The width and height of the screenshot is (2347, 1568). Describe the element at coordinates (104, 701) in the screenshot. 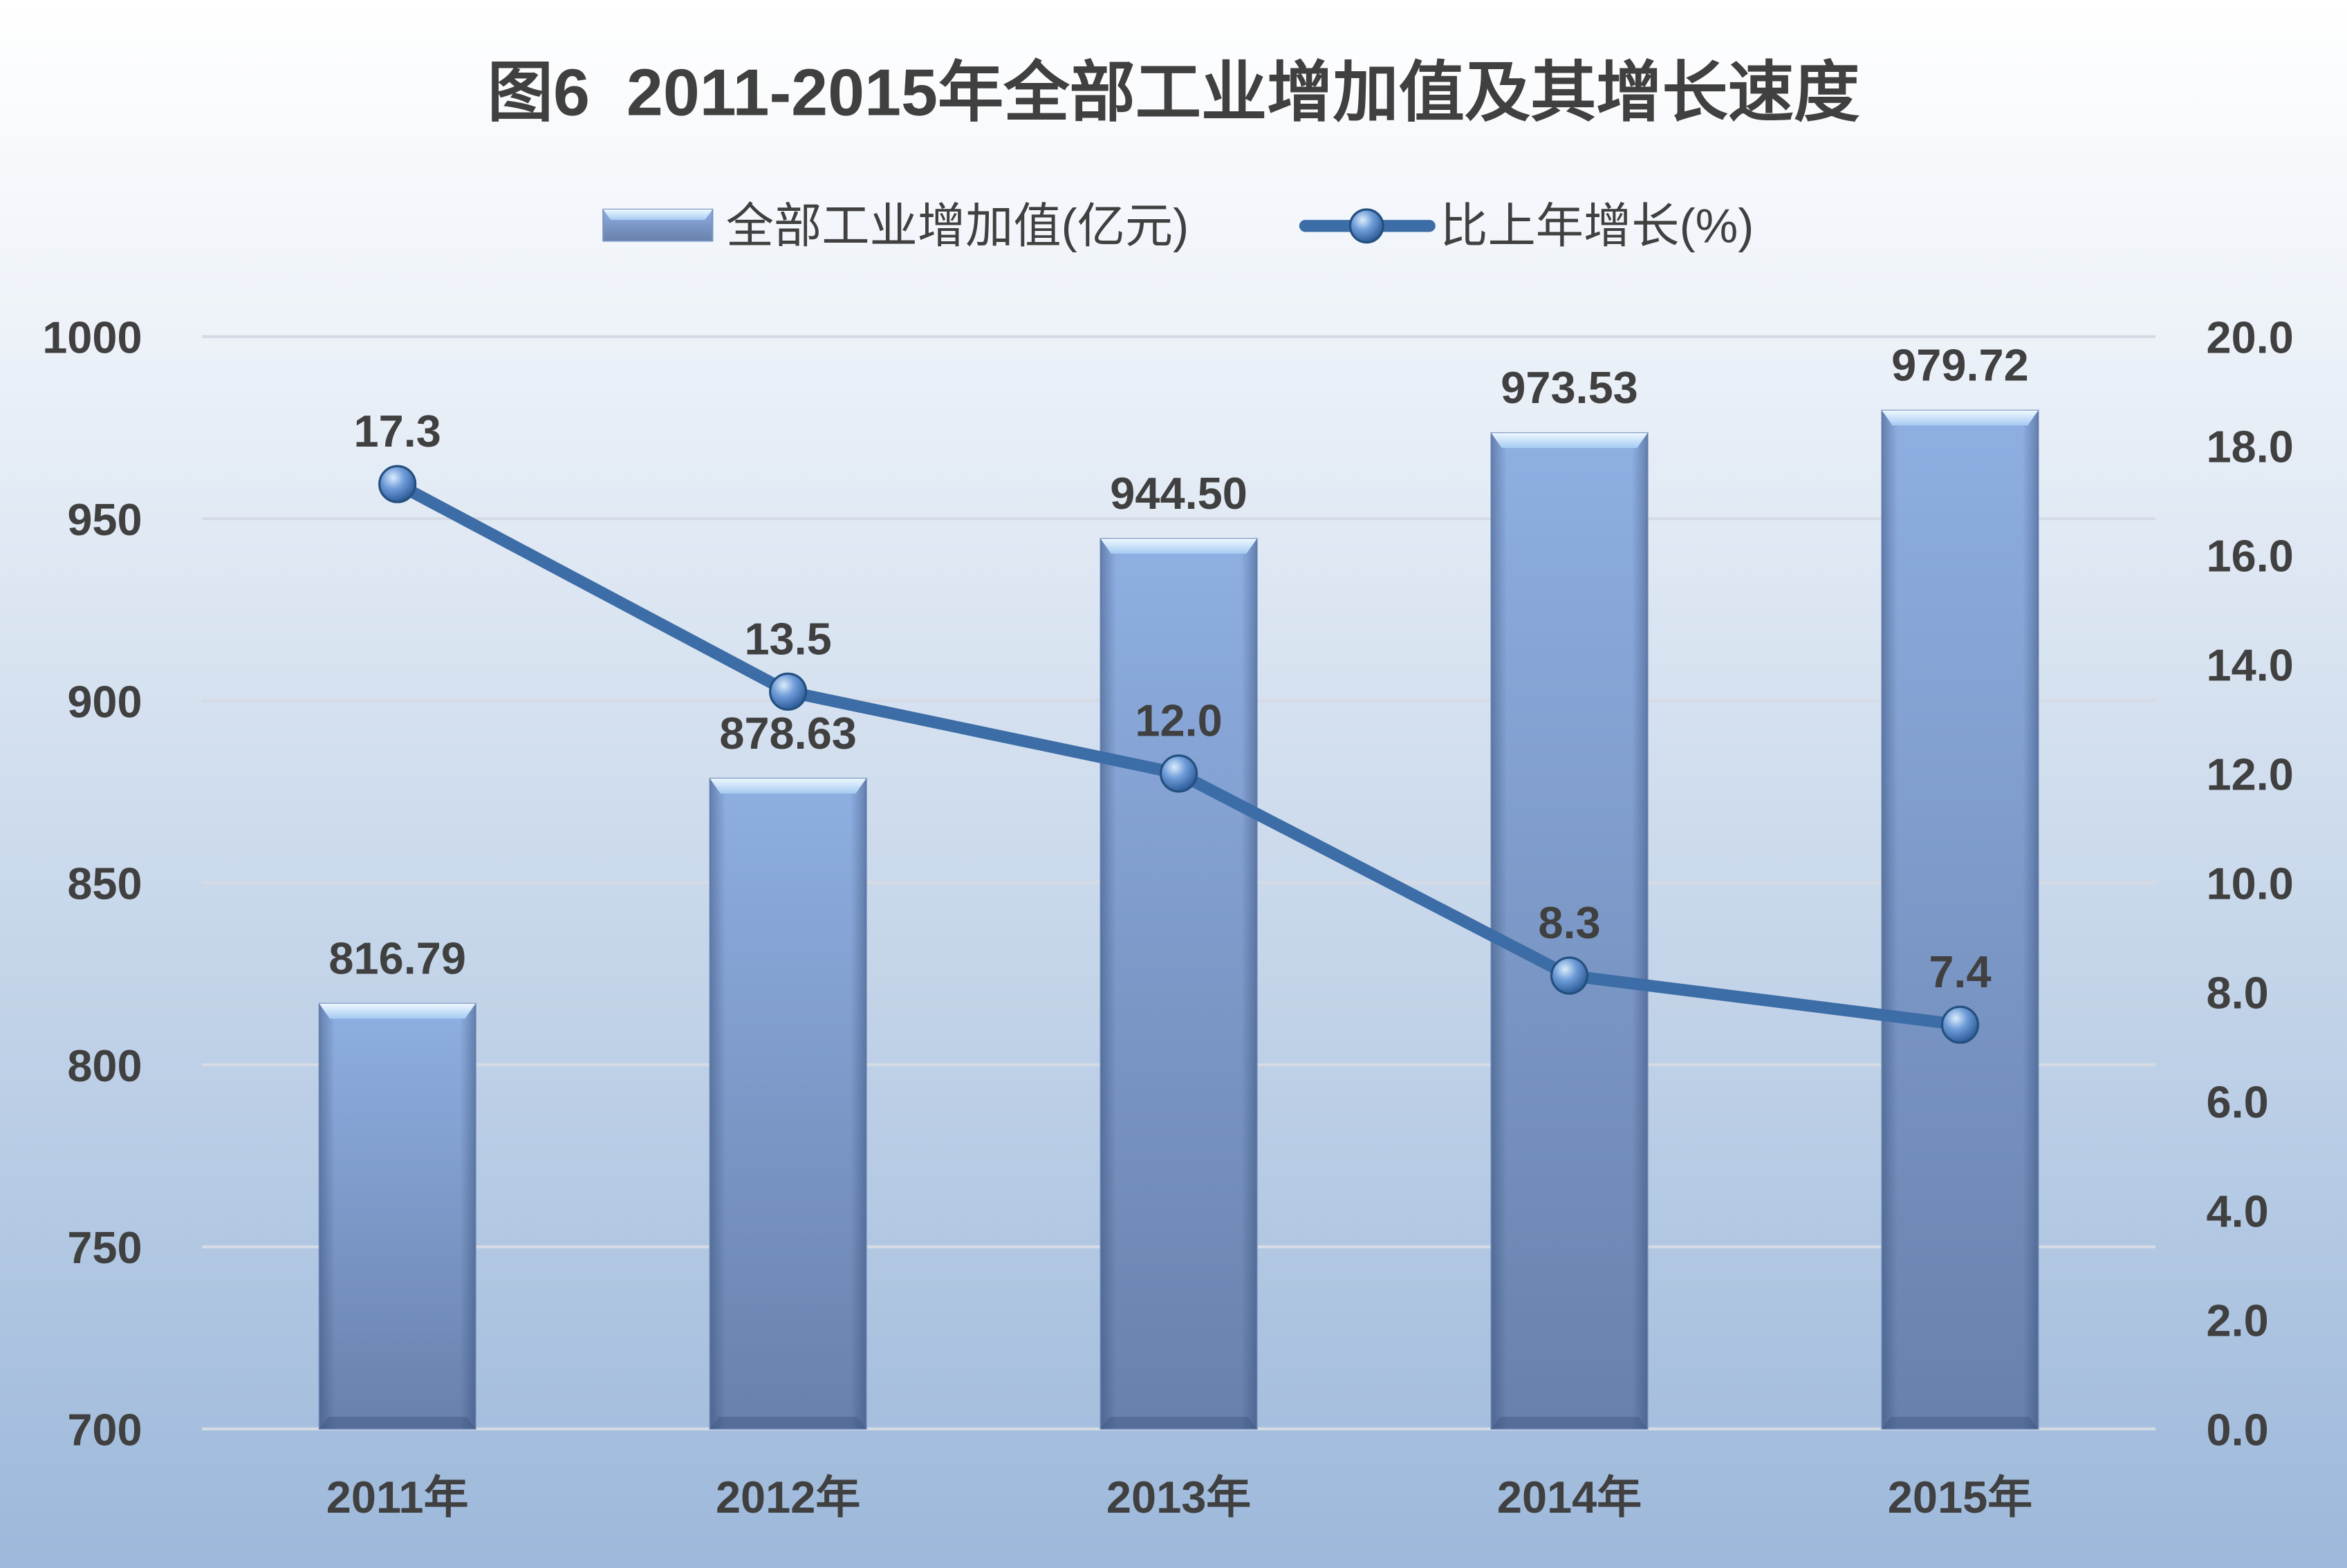

I see `y-axis-tick-label-900: 900` at that location.